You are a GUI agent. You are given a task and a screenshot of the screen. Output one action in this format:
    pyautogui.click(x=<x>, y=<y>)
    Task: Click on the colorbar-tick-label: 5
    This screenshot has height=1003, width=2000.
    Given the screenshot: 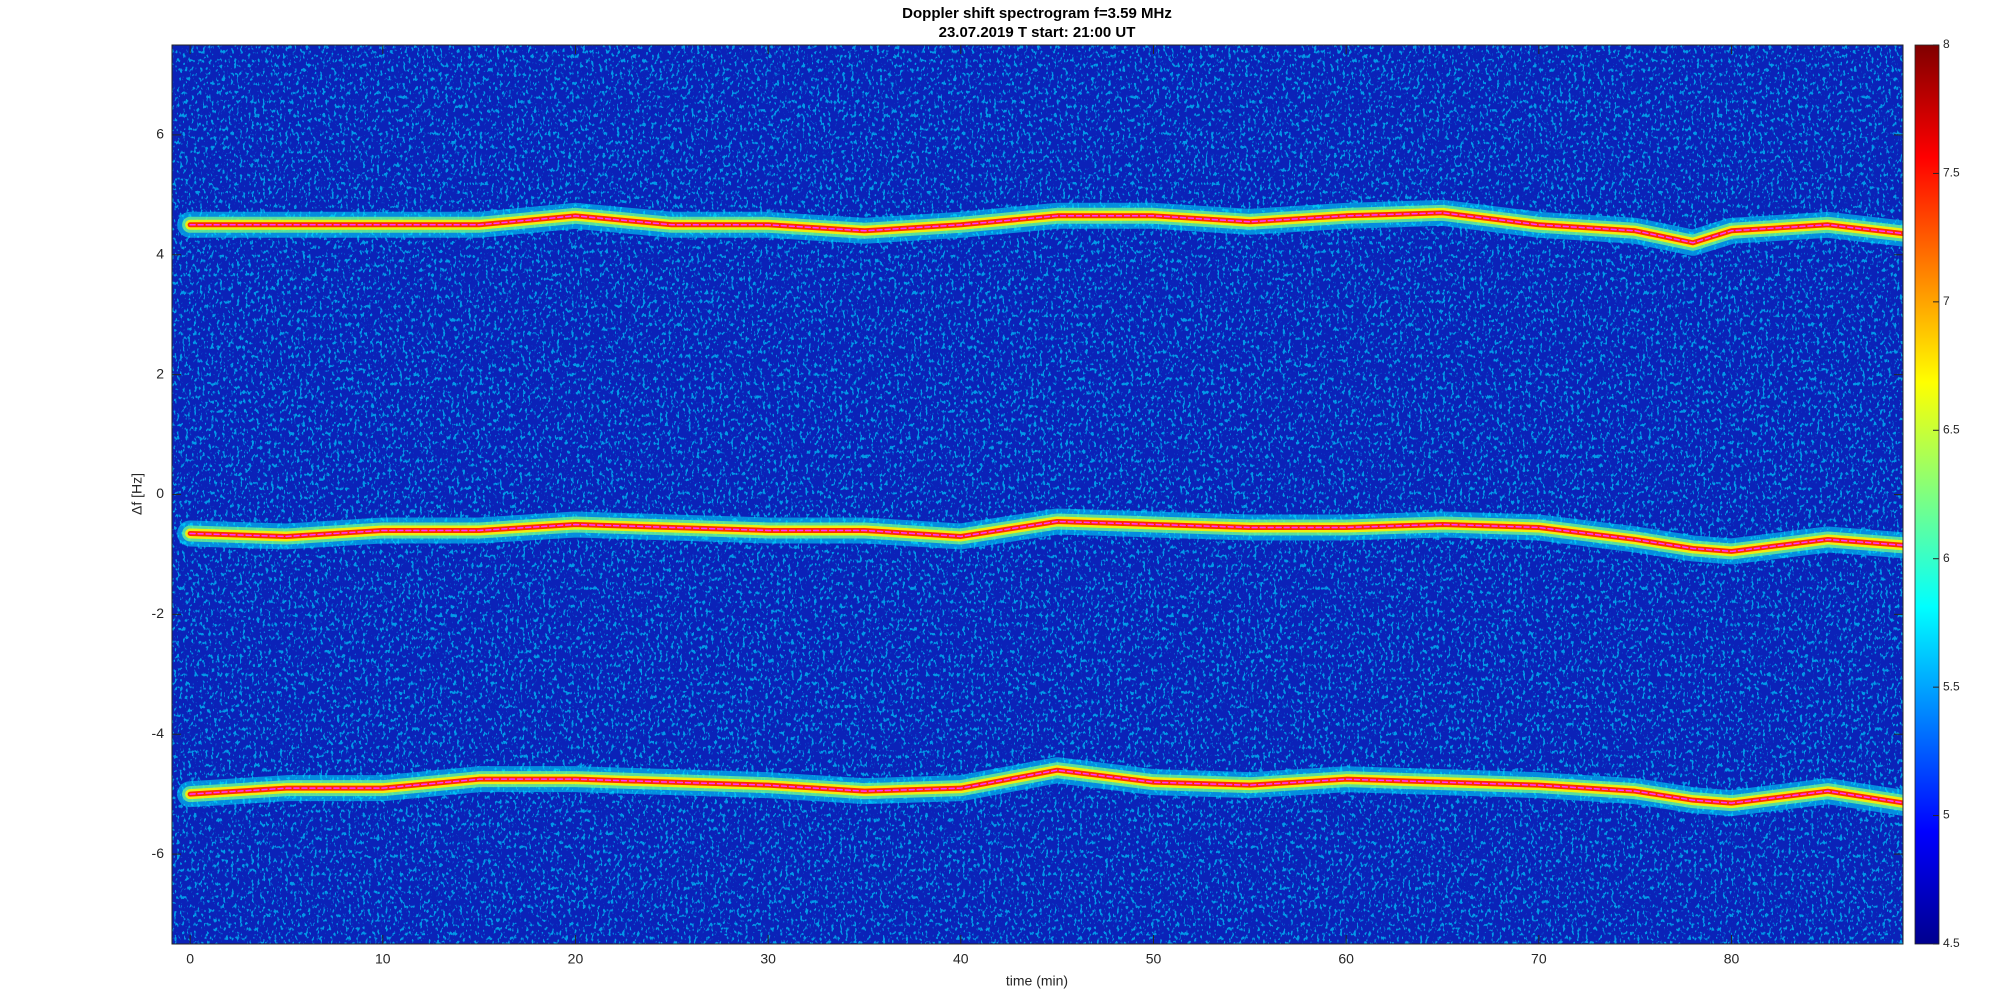 What is the action you would take?
    pyautogui.click(x=1946, y=815)
    